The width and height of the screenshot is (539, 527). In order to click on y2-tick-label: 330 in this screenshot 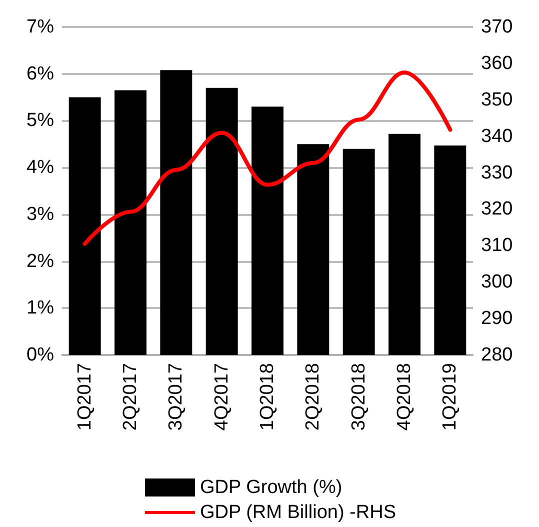, I will do `click(497, 173)`.